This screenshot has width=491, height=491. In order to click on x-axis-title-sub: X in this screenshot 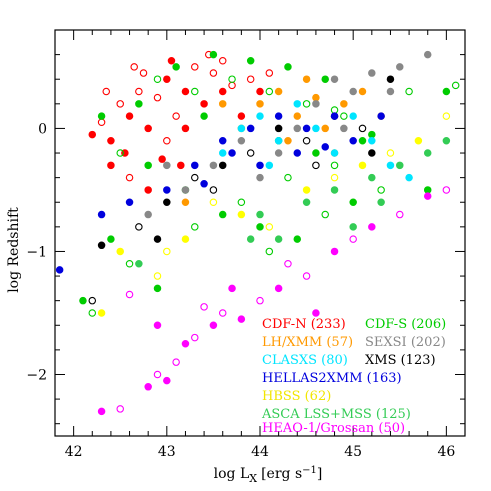, I will do `click(253, 478)`.